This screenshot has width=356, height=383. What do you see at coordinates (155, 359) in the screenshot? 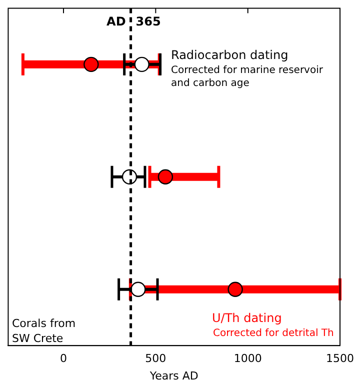
I see `x-tick-label: 500` at bounding box center [155, 359].